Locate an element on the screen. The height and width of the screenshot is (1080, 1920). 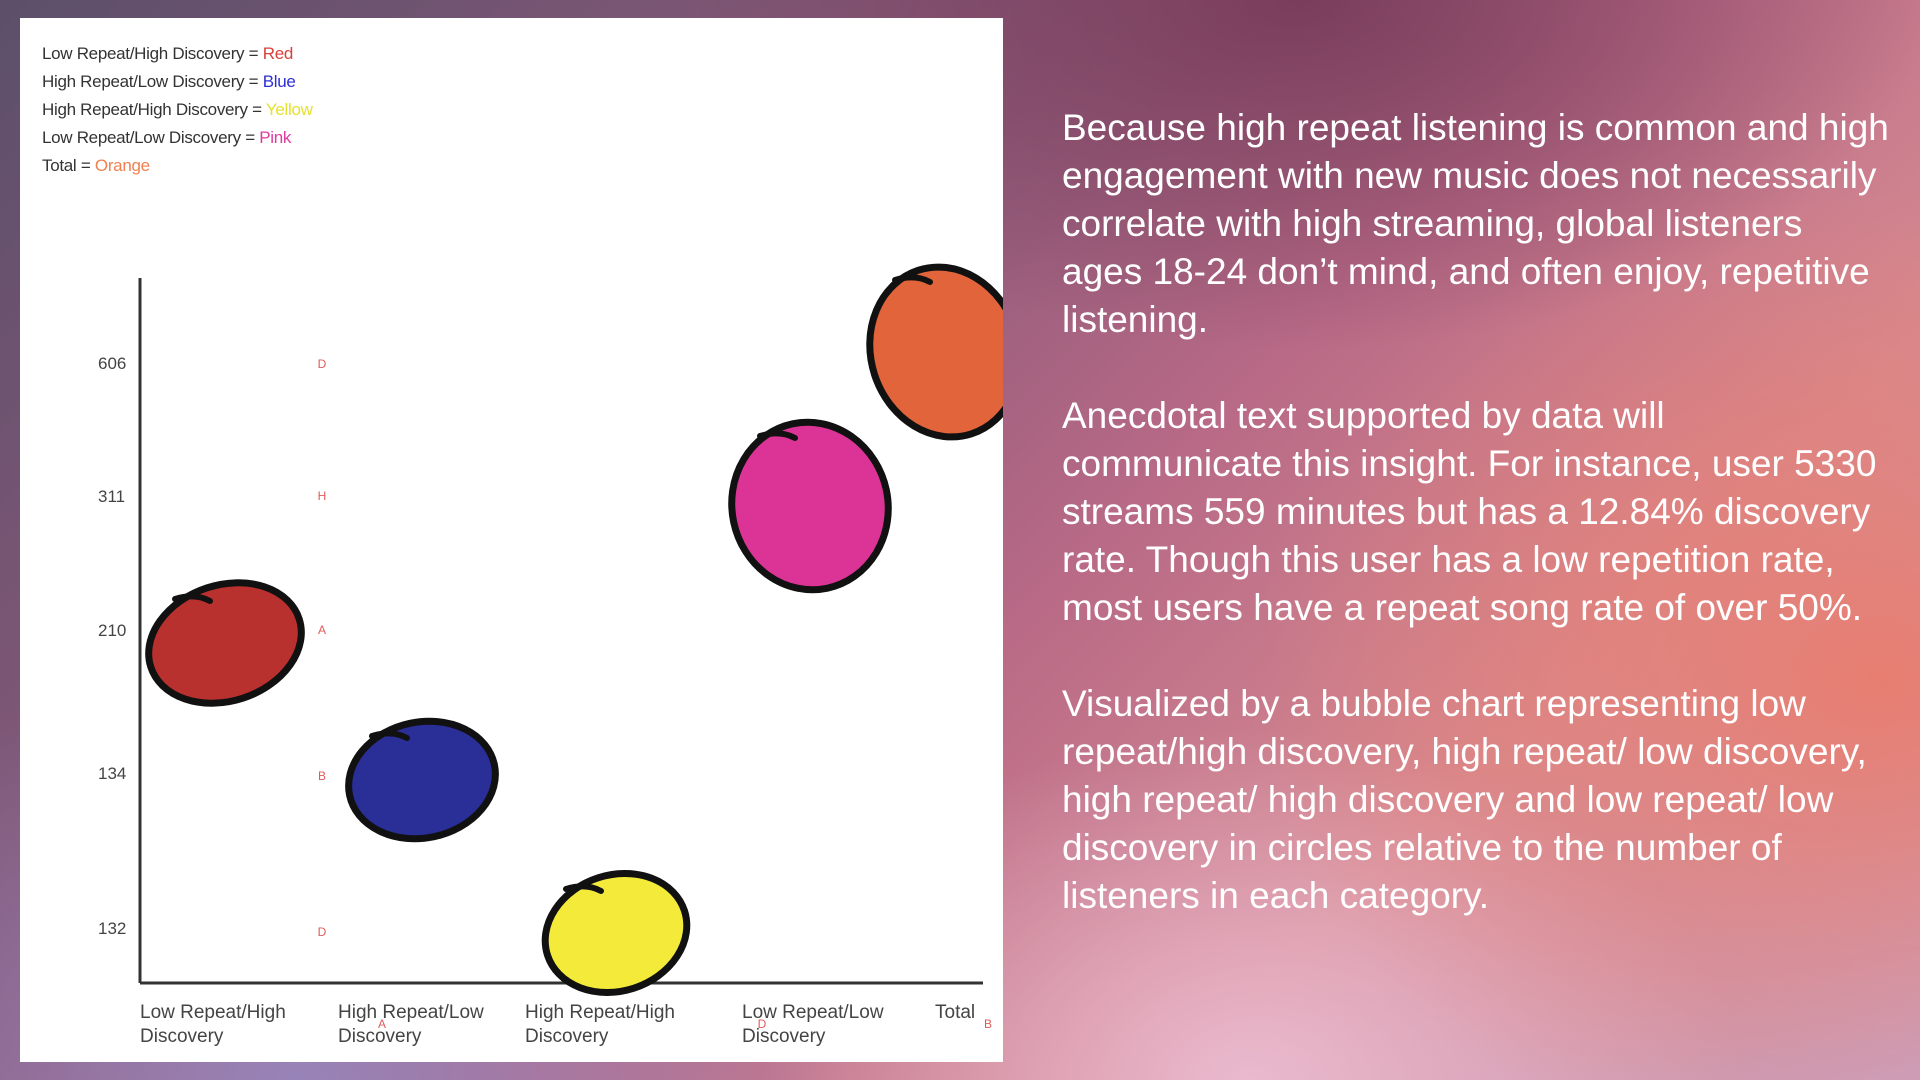
legend-color-name: Orange is located at coordinates (122, 165).